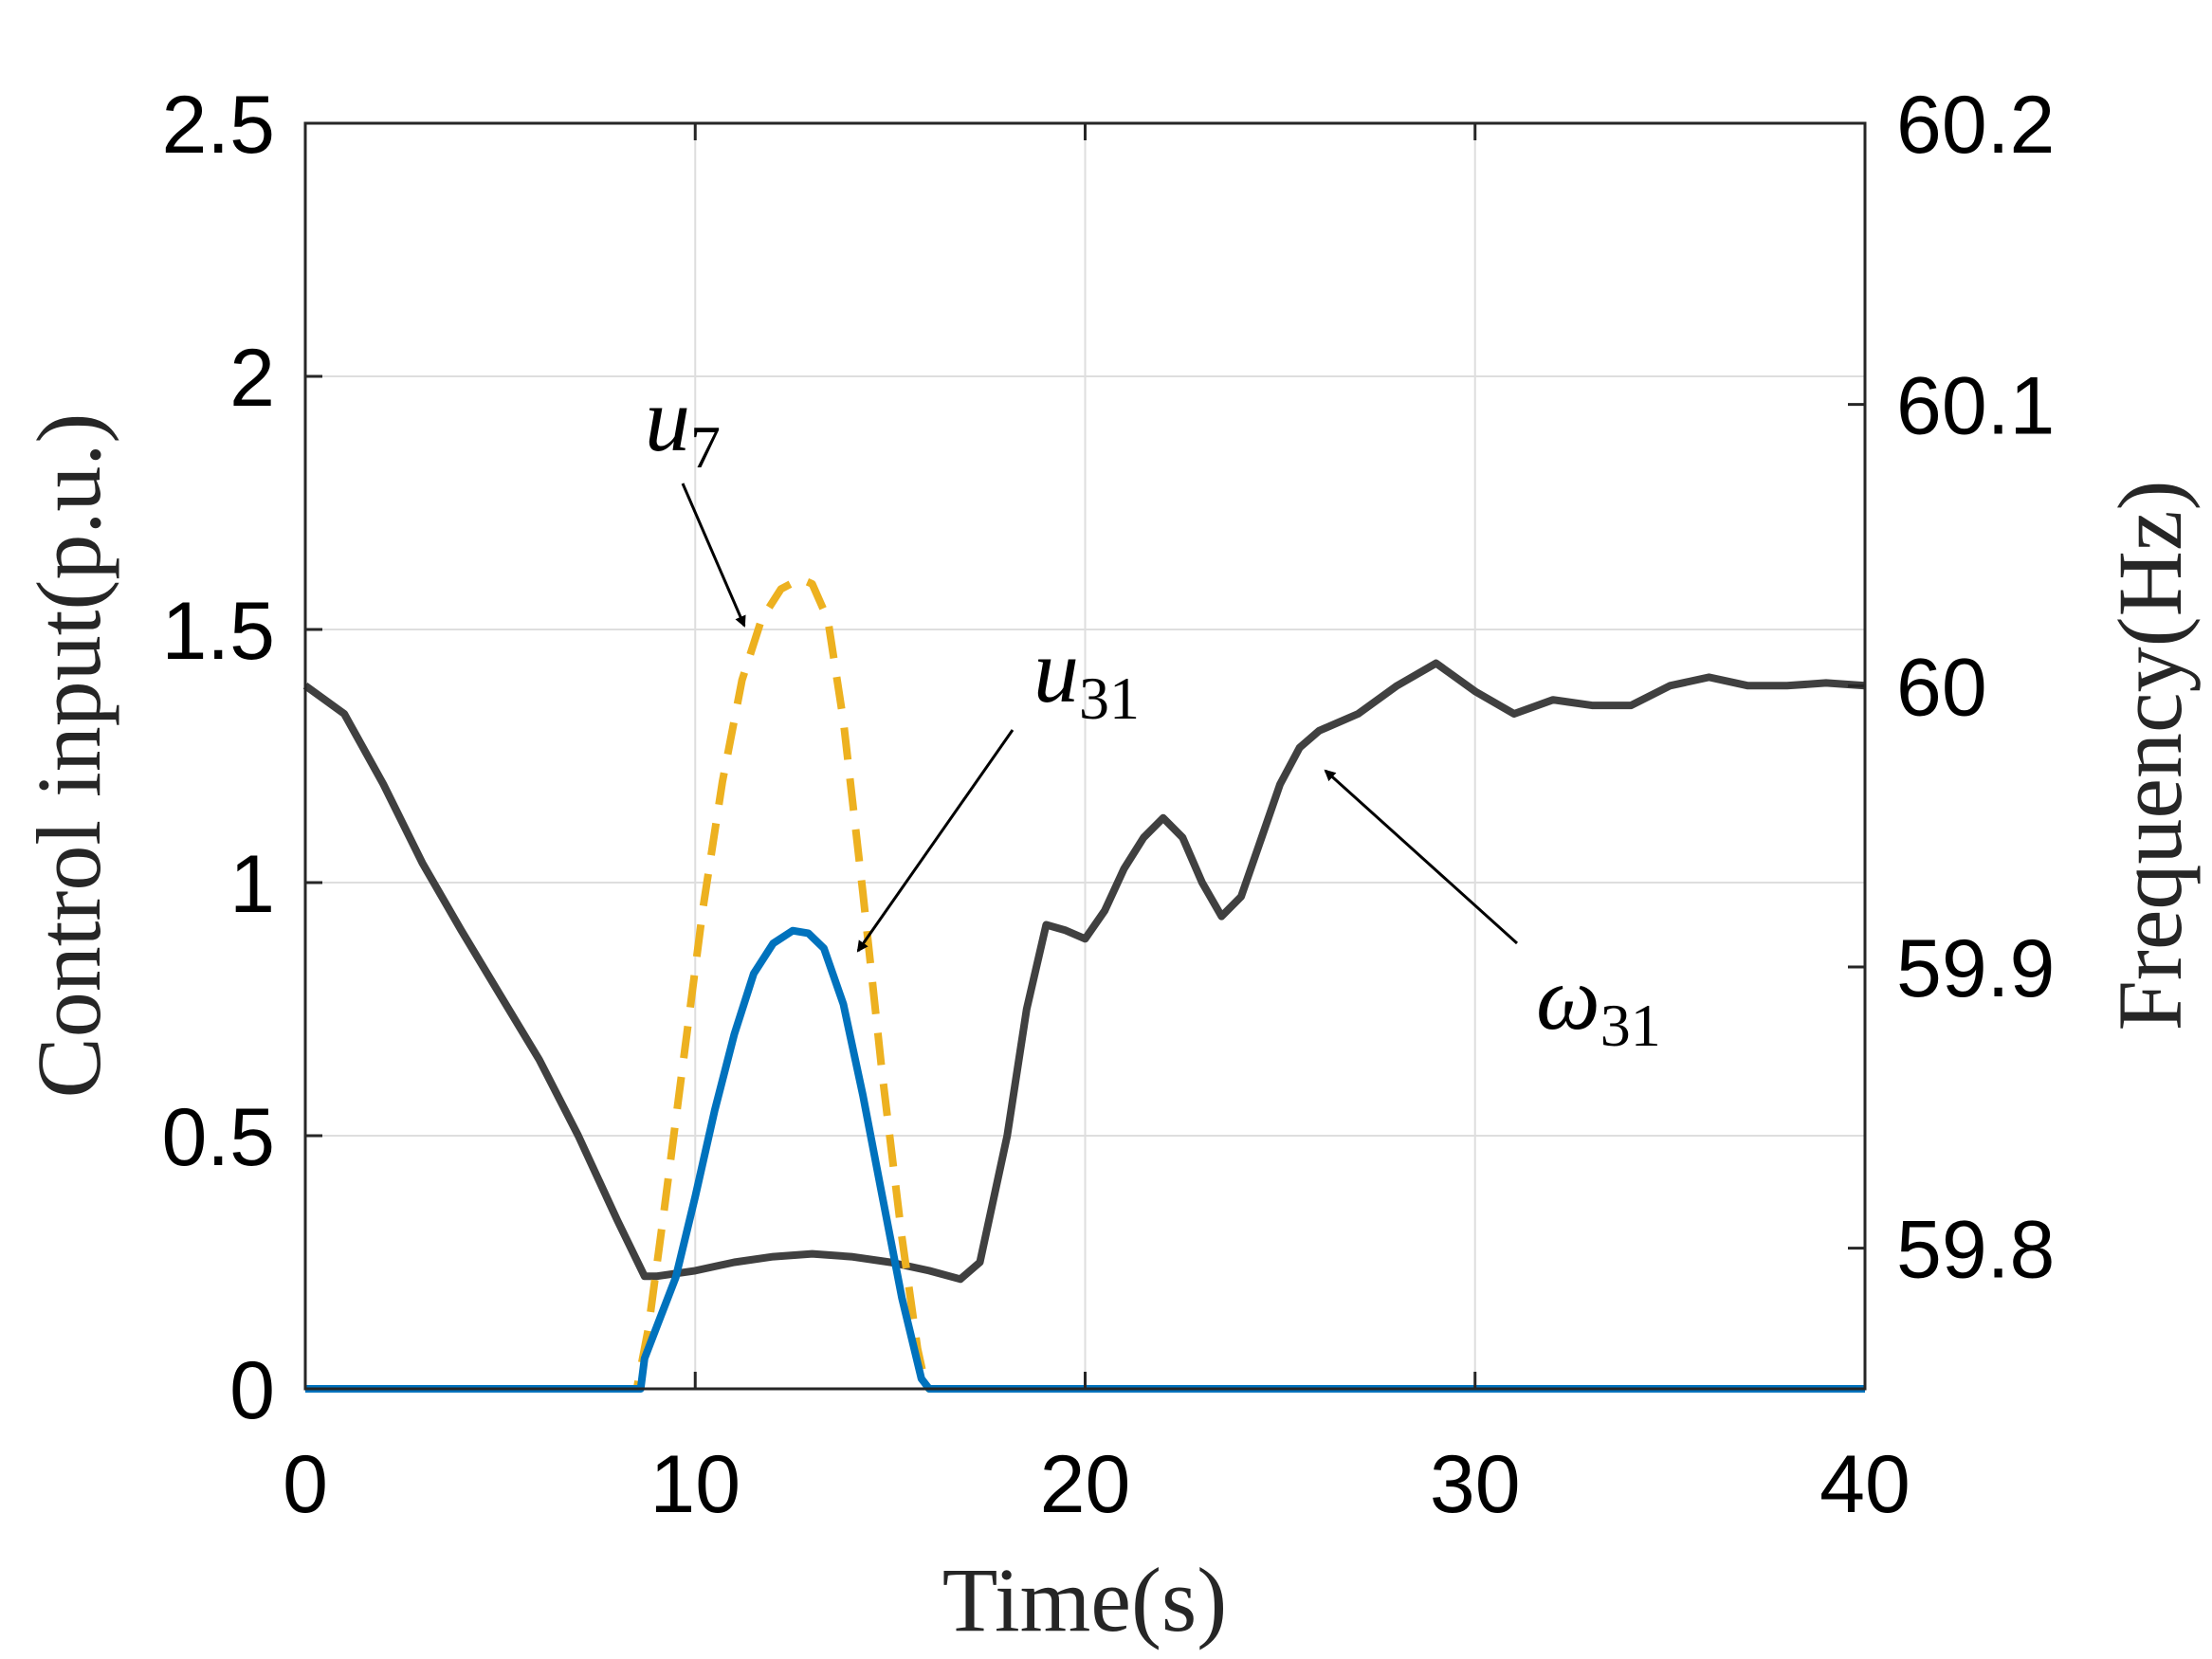 The image size is (2212, 1659). I want to click on y2-tick-label: 60, so click(1941, 687).